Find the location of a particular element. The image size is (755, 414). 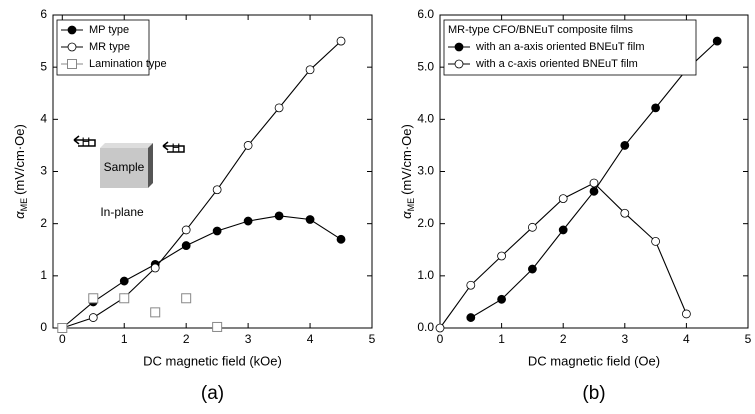

y-tick-label: 5 is located at coordinates (43, 66).